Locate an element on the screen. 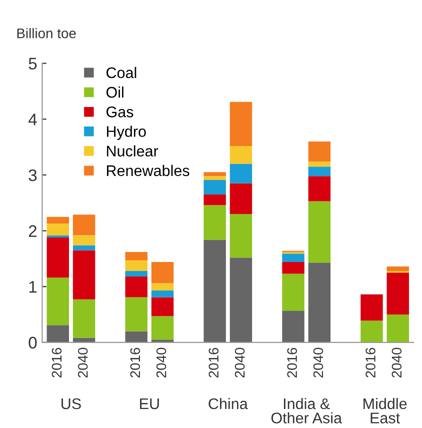  legend-label: Renewables is located at coordinates (148, 170).